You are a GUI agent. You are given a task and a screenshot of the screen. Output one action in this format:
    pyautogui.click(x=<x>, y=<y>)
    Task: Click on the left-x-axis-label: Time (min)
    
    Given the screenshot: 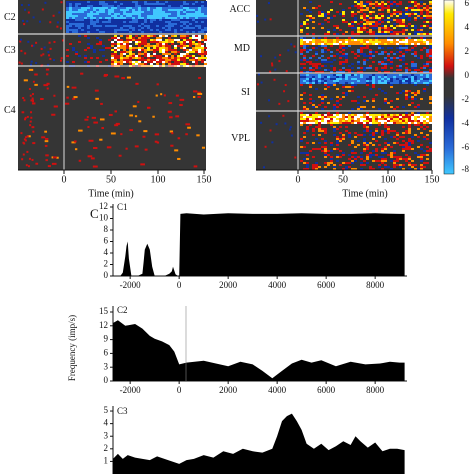 What is the action you would take?
    pyautogui.click(x=110, y=193)
    